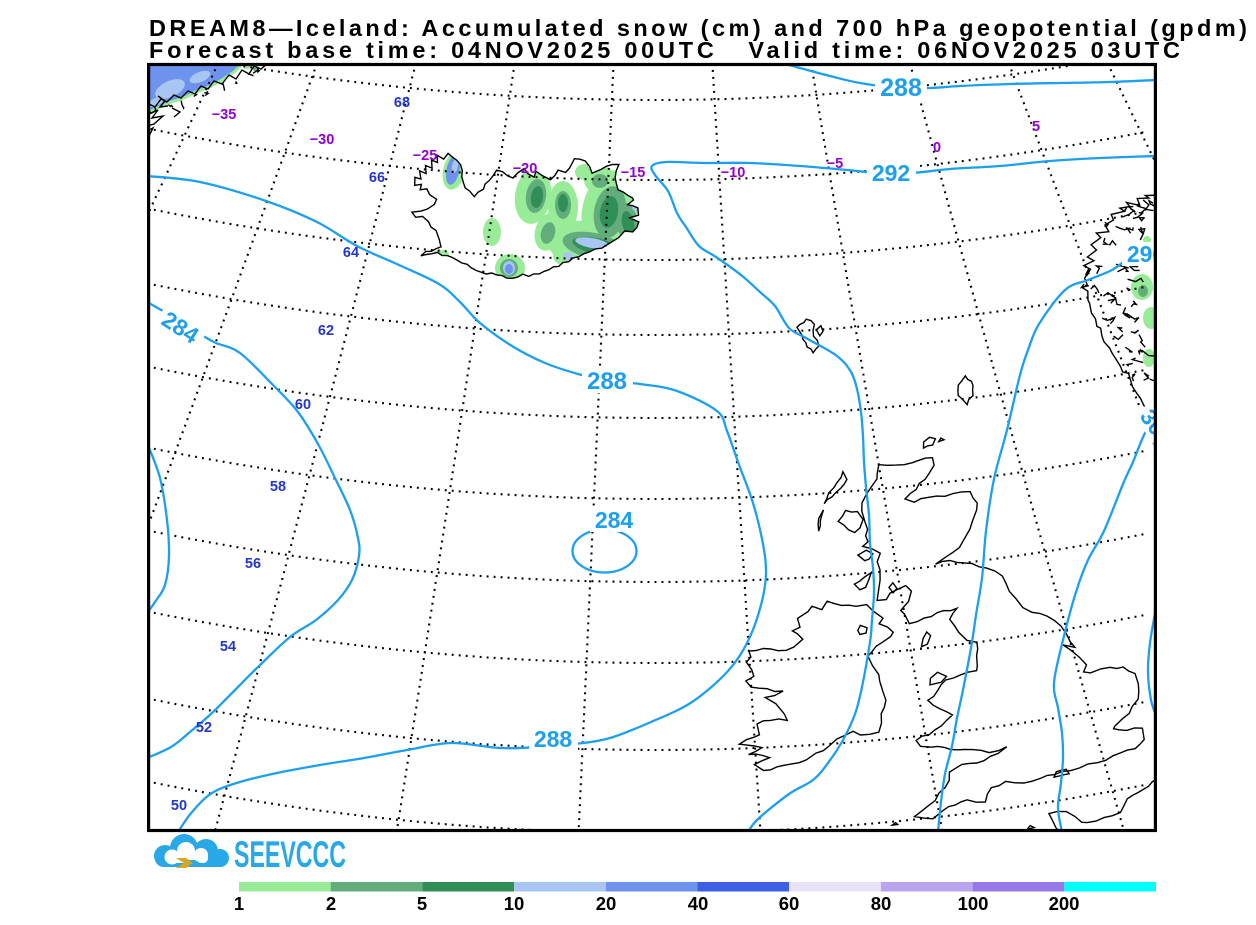 The image size is (1256, 925). I want to click on svg-text: 200, so click(1064, 903).